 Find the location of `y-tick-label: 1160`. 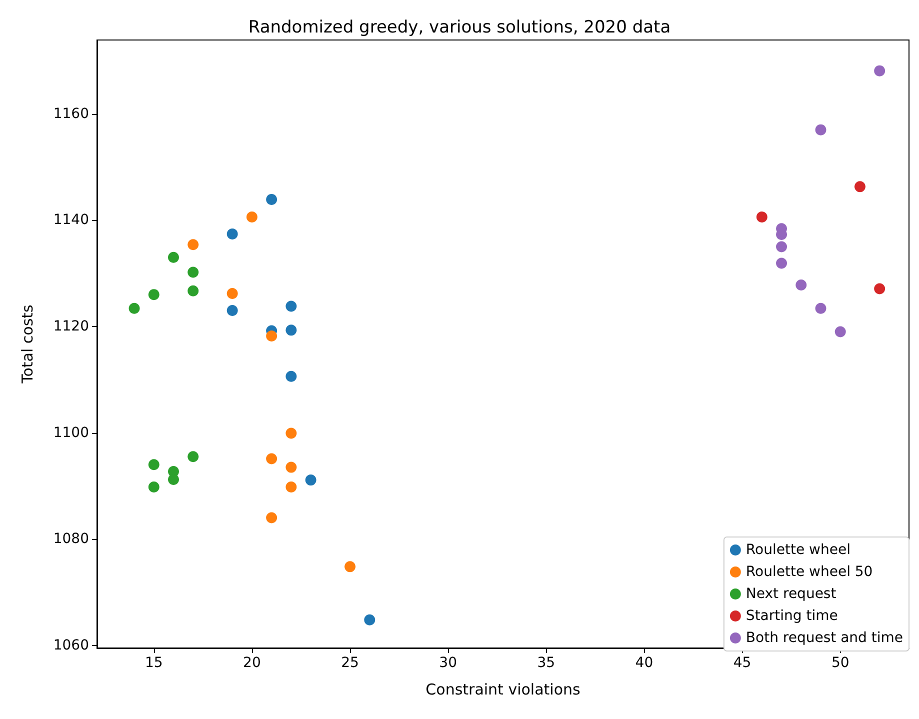

y-tick-label: 1160 is located at coordinates (71, 114).